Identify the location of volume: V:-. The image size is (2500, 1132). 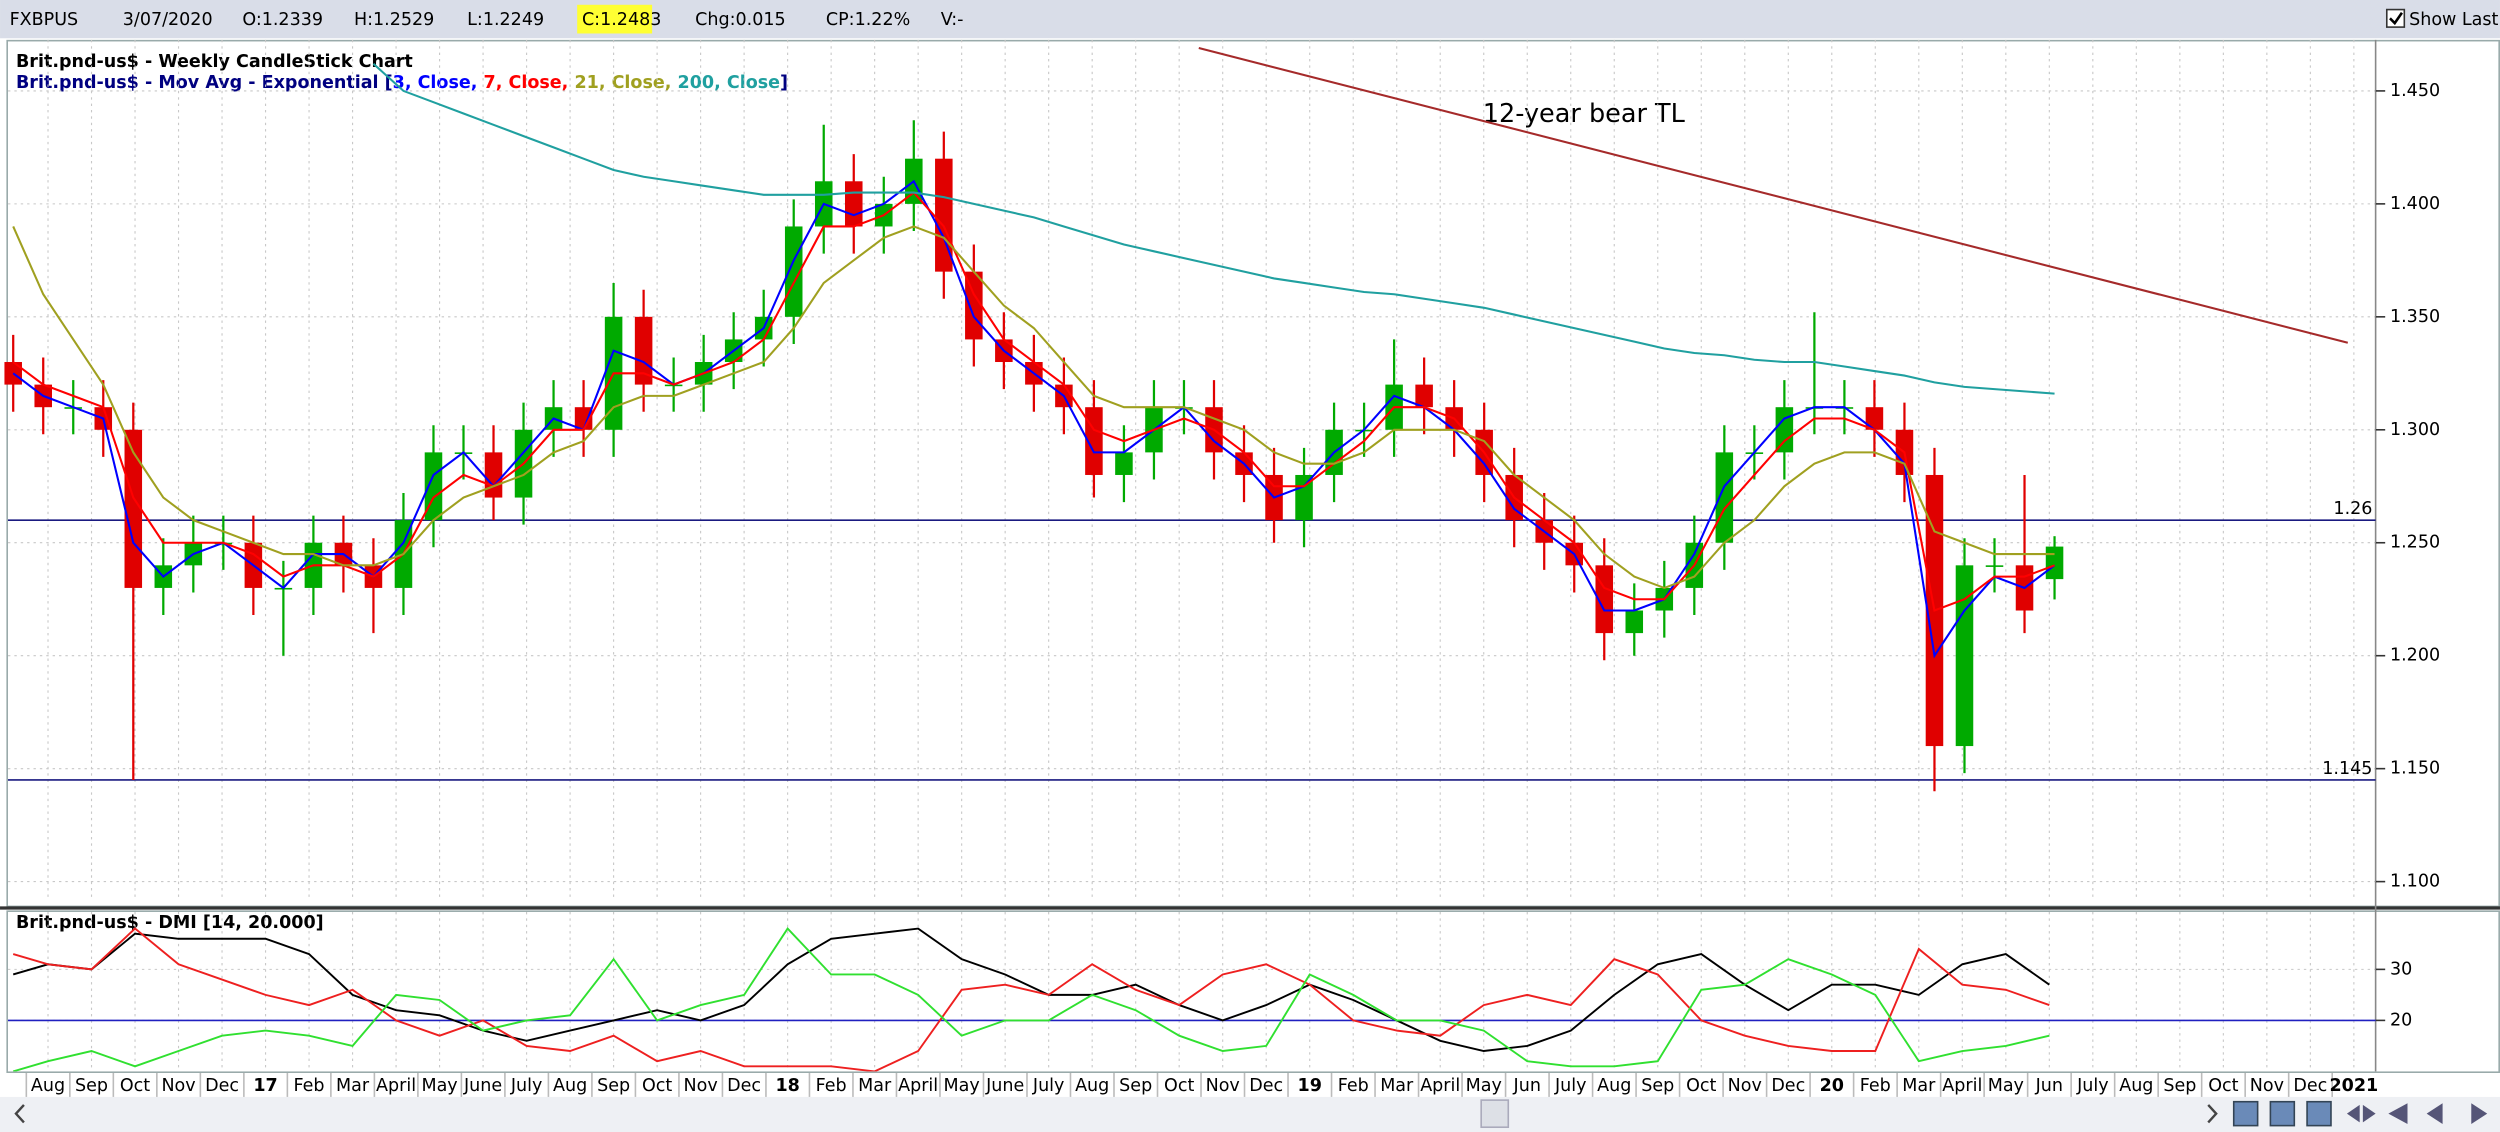
(952, 20).